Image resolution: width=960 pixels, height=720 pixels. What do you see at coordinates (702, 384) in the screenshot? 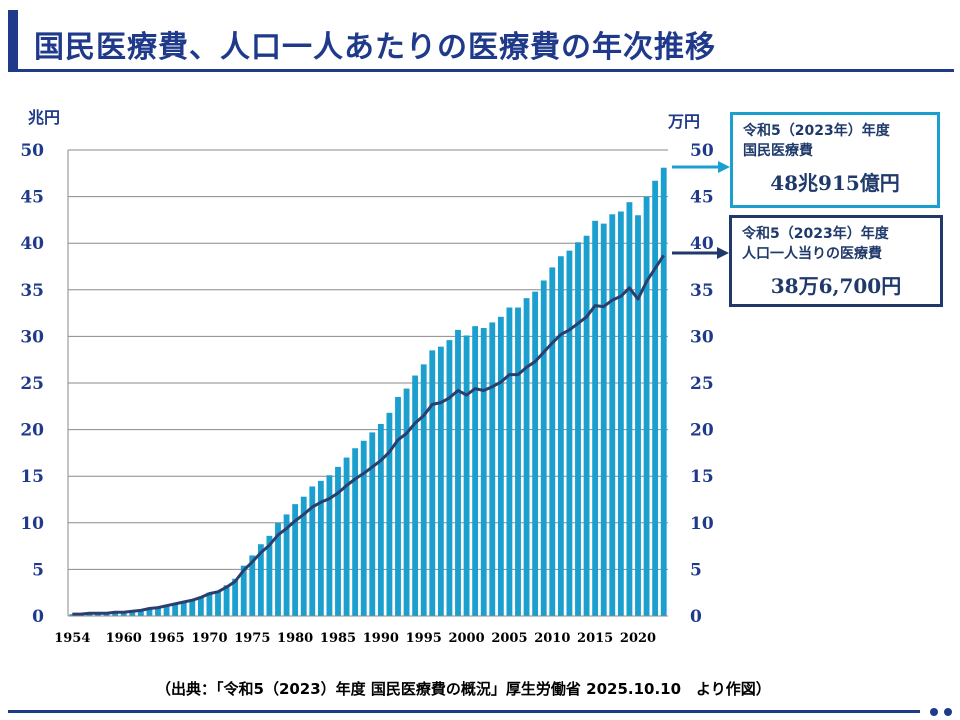
I see `y-tick-right: 25` at bounding box center [702, 384].